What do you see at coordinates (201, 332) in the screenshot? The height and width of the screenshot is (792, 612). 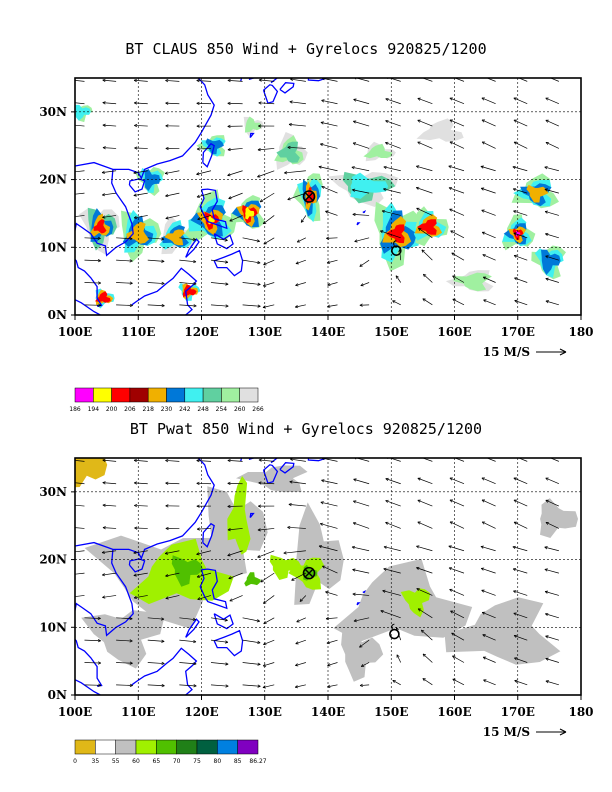 I see `x-tick-label: 120E` at bounding box center [201, 332].